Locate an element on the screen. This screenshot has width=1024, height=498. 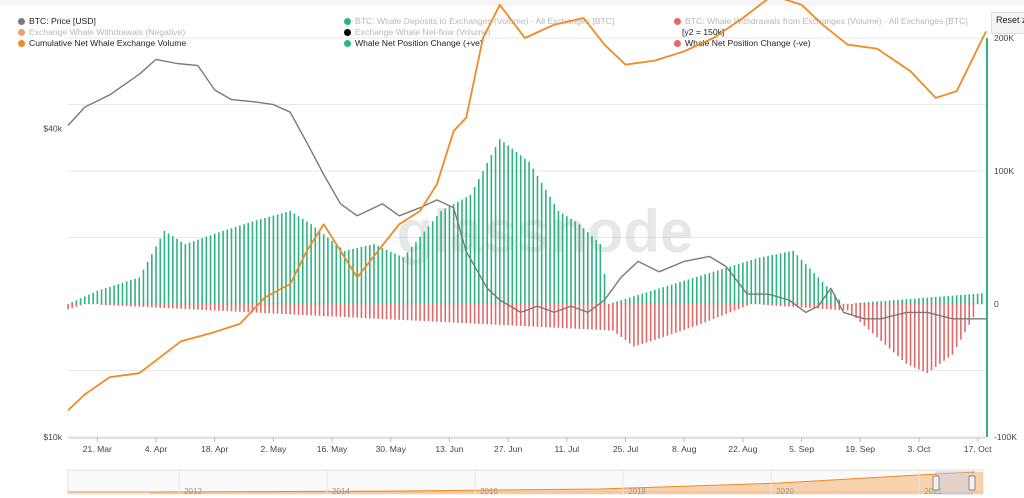
watermark: glassnode is located at coordinates (545, 231).